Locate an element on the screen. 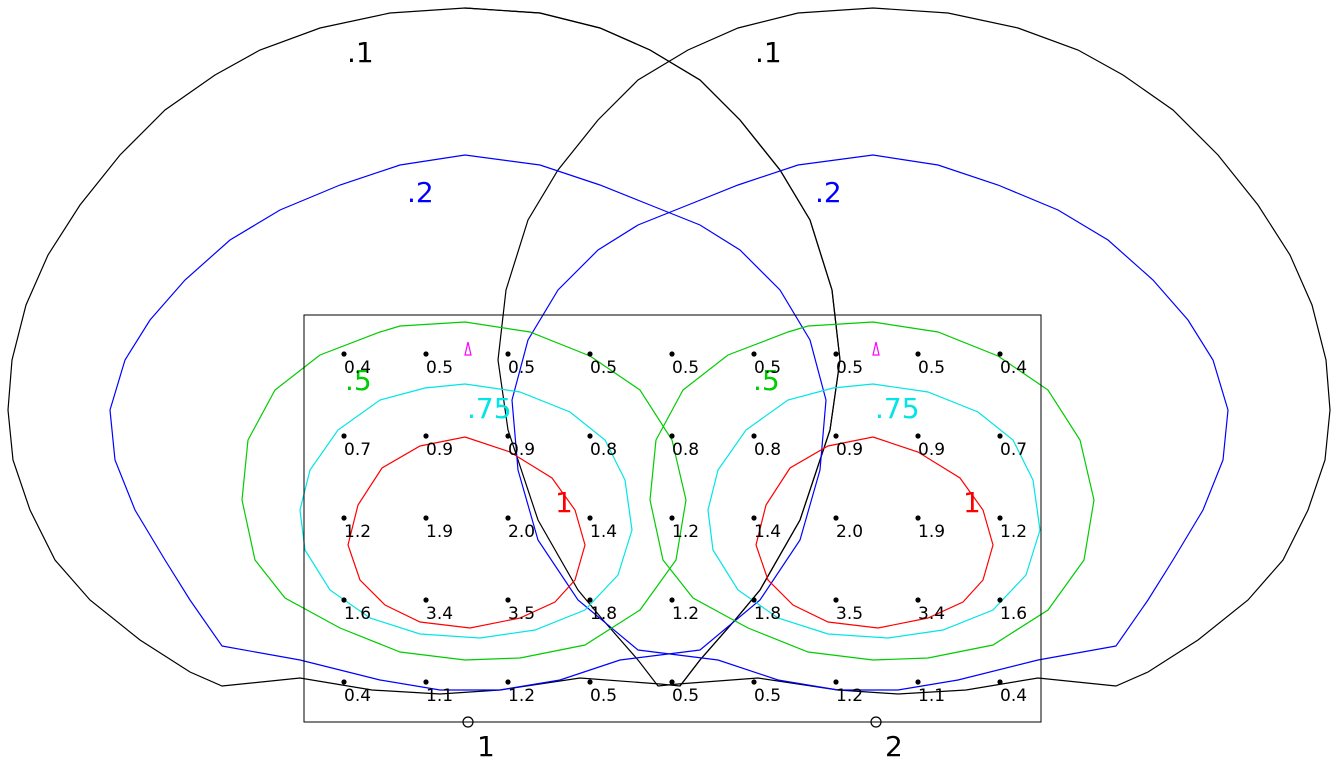 Image resolution: width=1338 pixels, height=762 pixels. contour-label-0.2-right: .2 is located at coordinates (828, 192).